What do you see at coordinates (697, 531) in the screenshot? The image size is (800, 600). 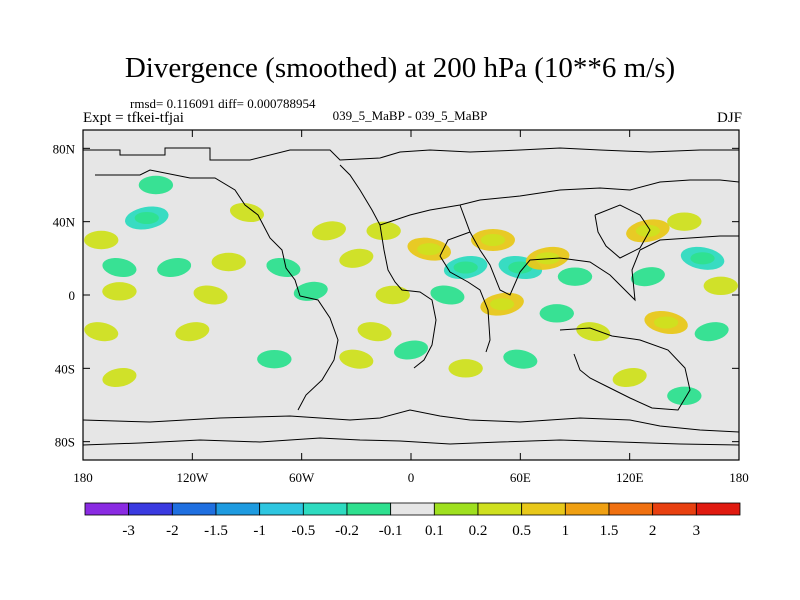 I see `colorbar-label: 3` at bounding box center [697, 531].